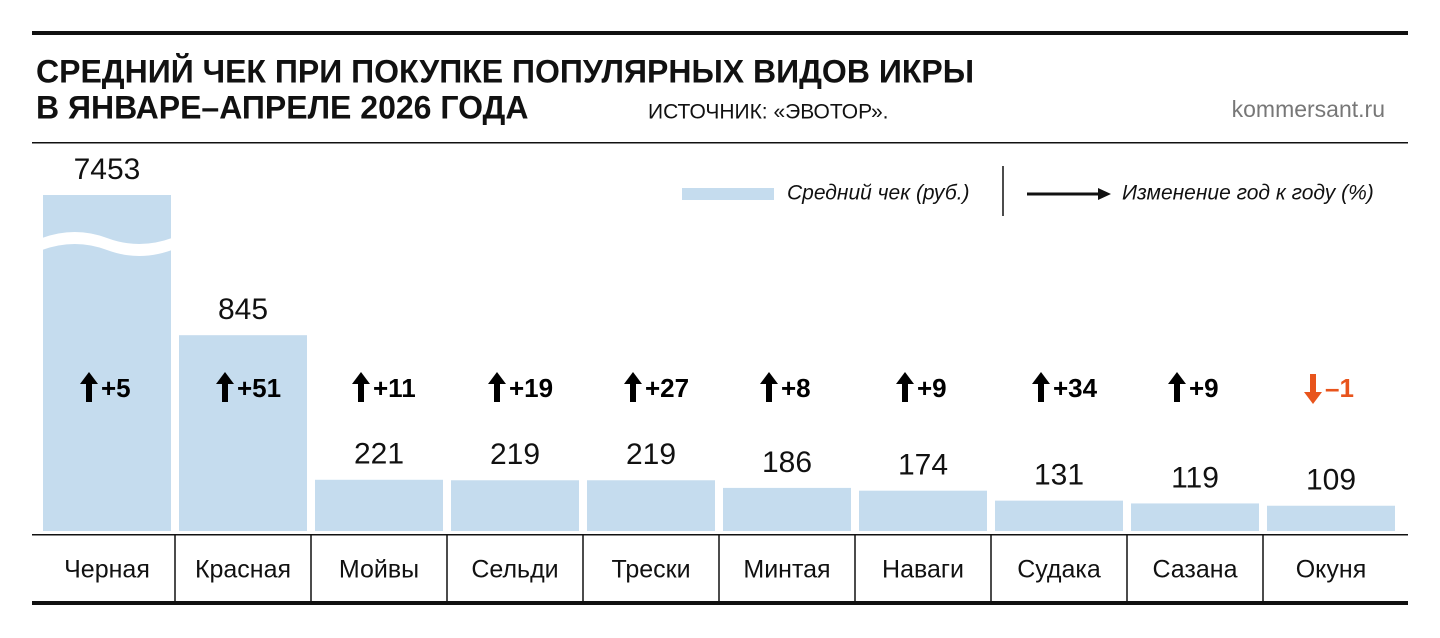 The width and height of the screenshot is (1440, 638). What do you see at coordinates (514, 570) in the screenshot?
I see `x-tick-label: Сельди` at bounding box center [514, 570].